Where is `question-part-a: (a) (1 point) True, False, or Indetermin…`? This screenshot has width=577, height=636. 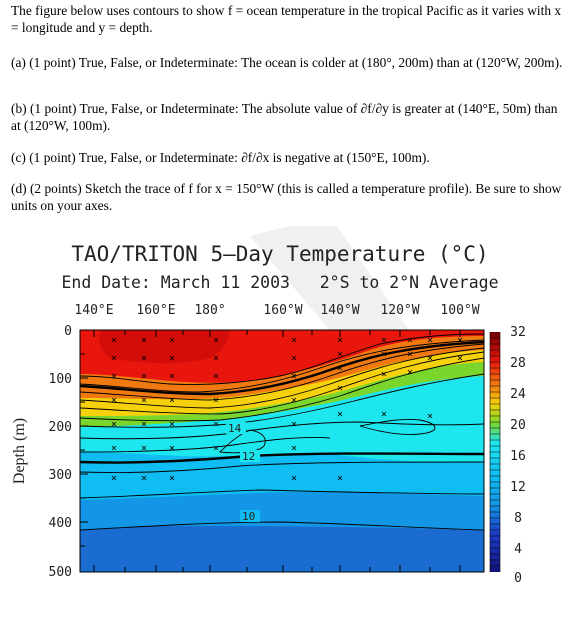 question-part-a: (a) (1 point) True, False, or Indetermin… is located at coordinates (287, 62).